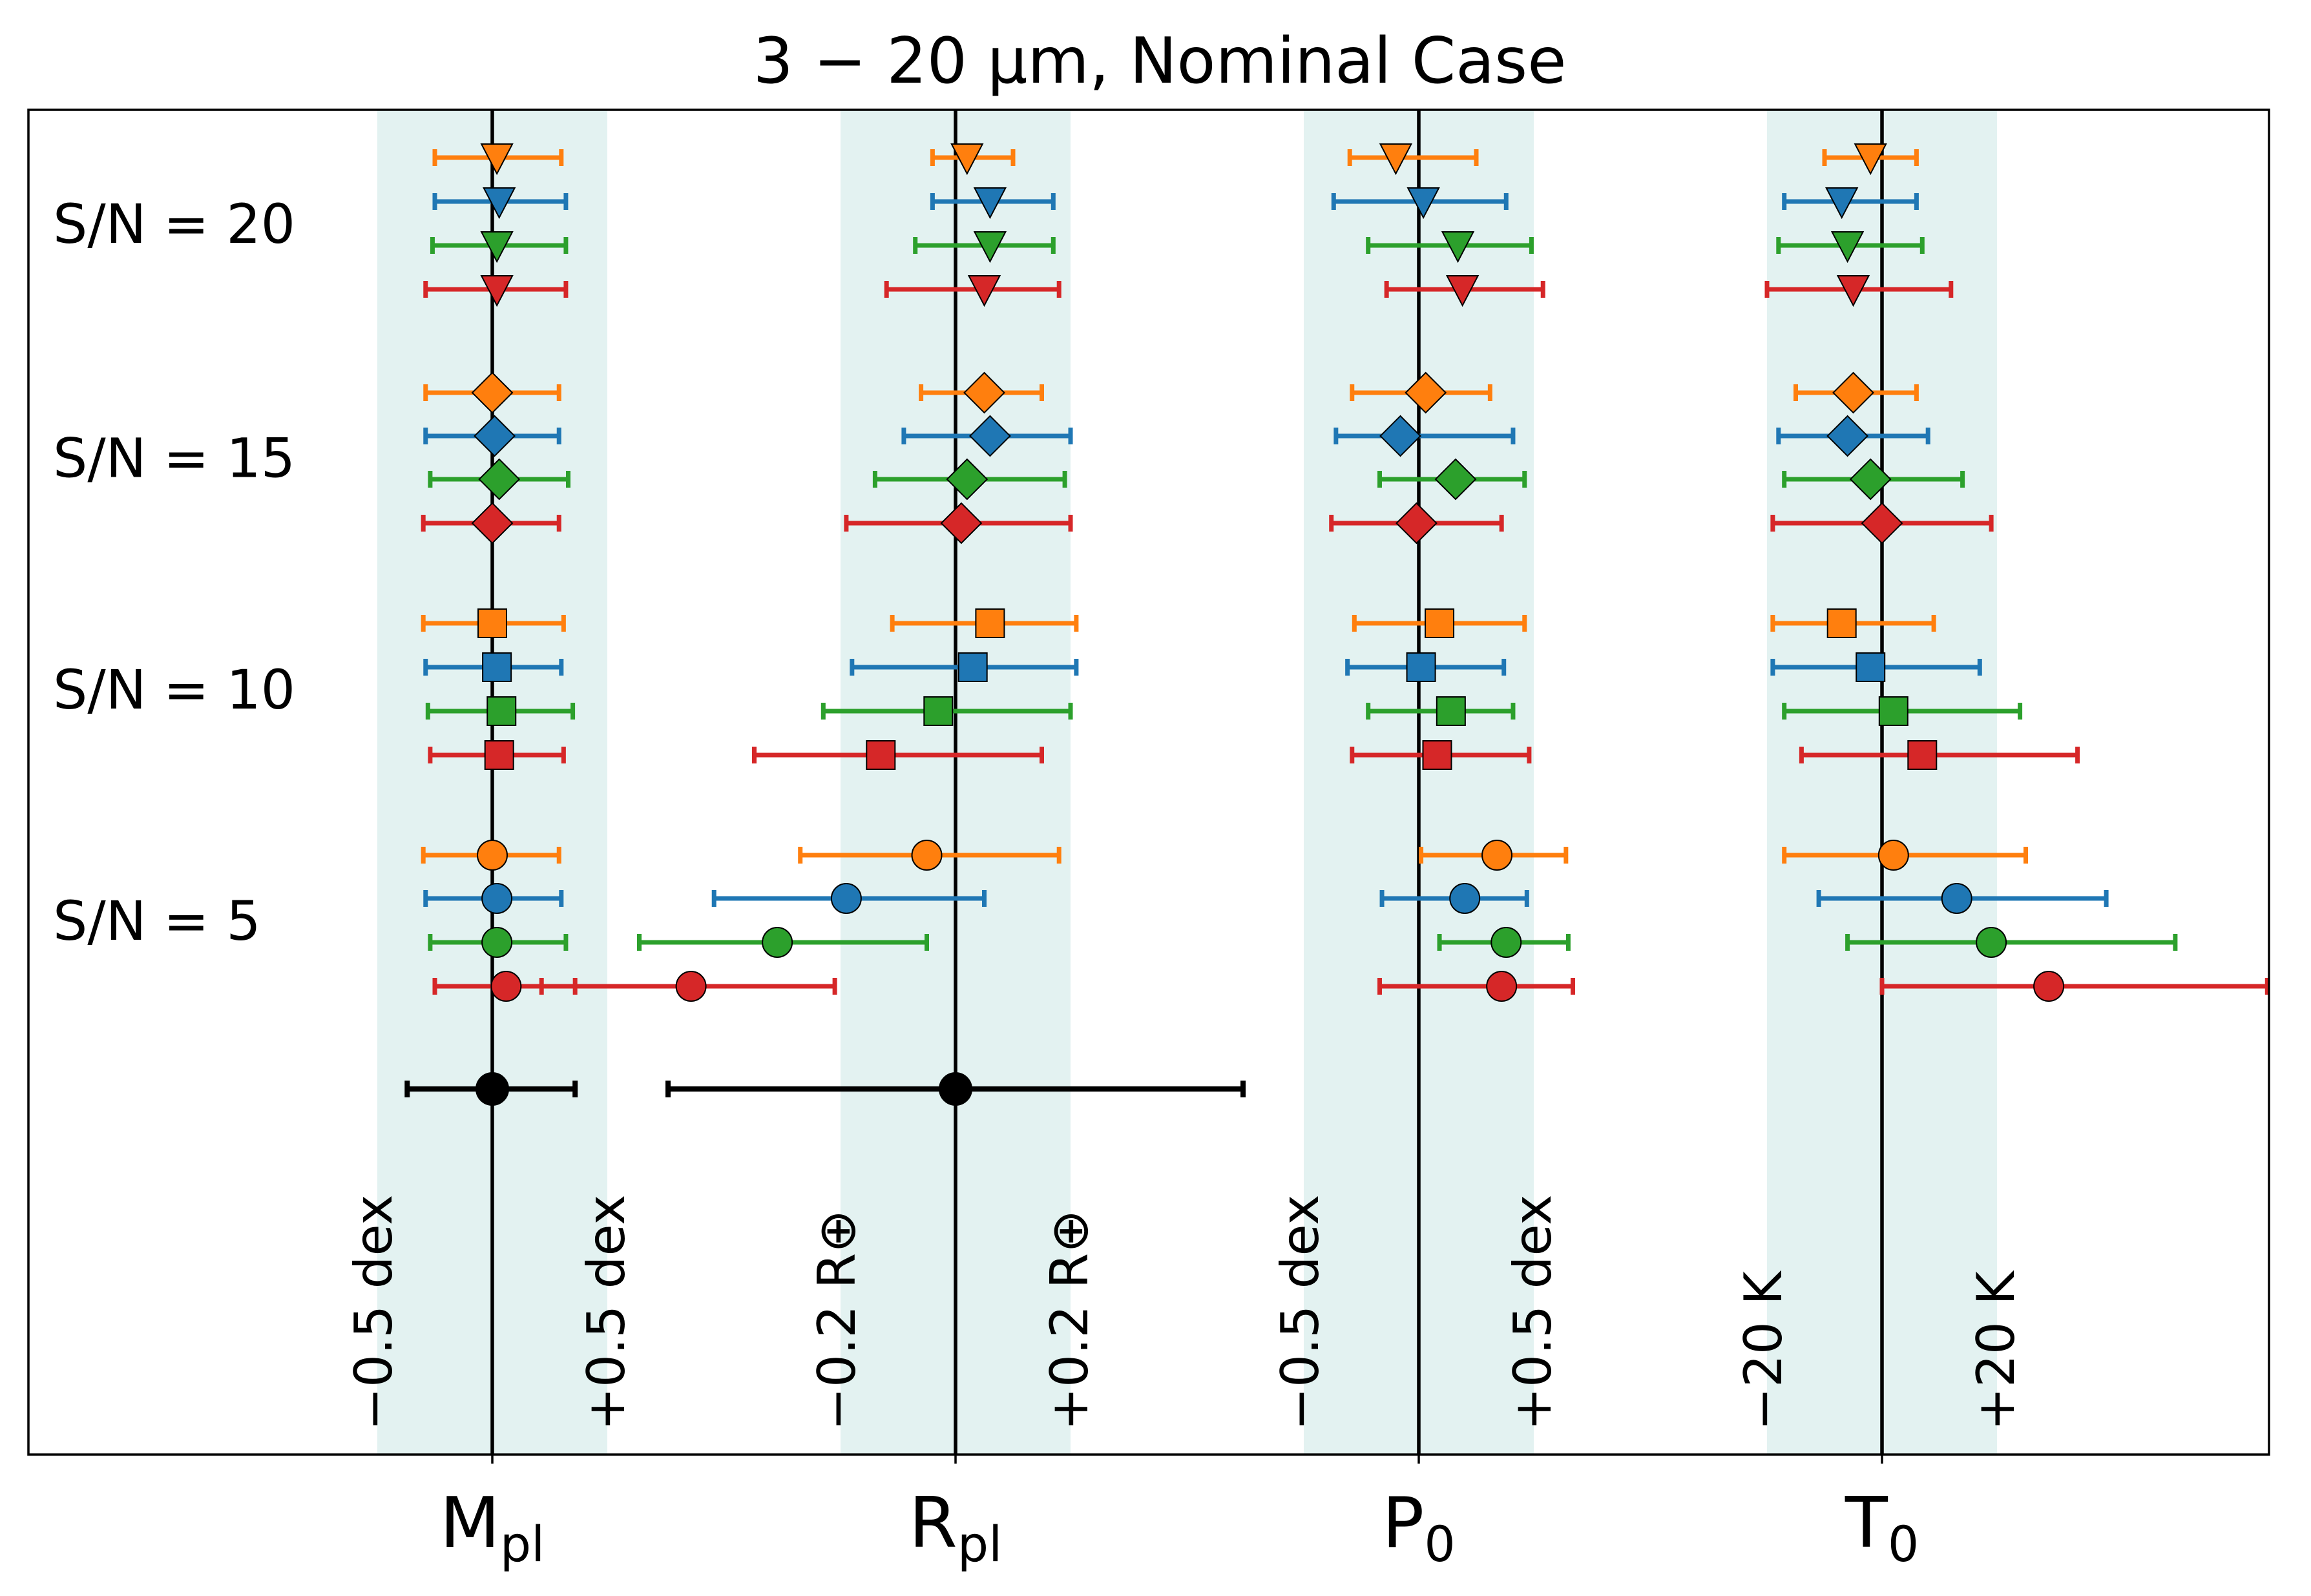 Image resolution: width=2311 pixels, height=1596 pixels. Describe the element at coordinates (1451, 711) in the screenshot. I see `marker-square-green-P0` at that location.